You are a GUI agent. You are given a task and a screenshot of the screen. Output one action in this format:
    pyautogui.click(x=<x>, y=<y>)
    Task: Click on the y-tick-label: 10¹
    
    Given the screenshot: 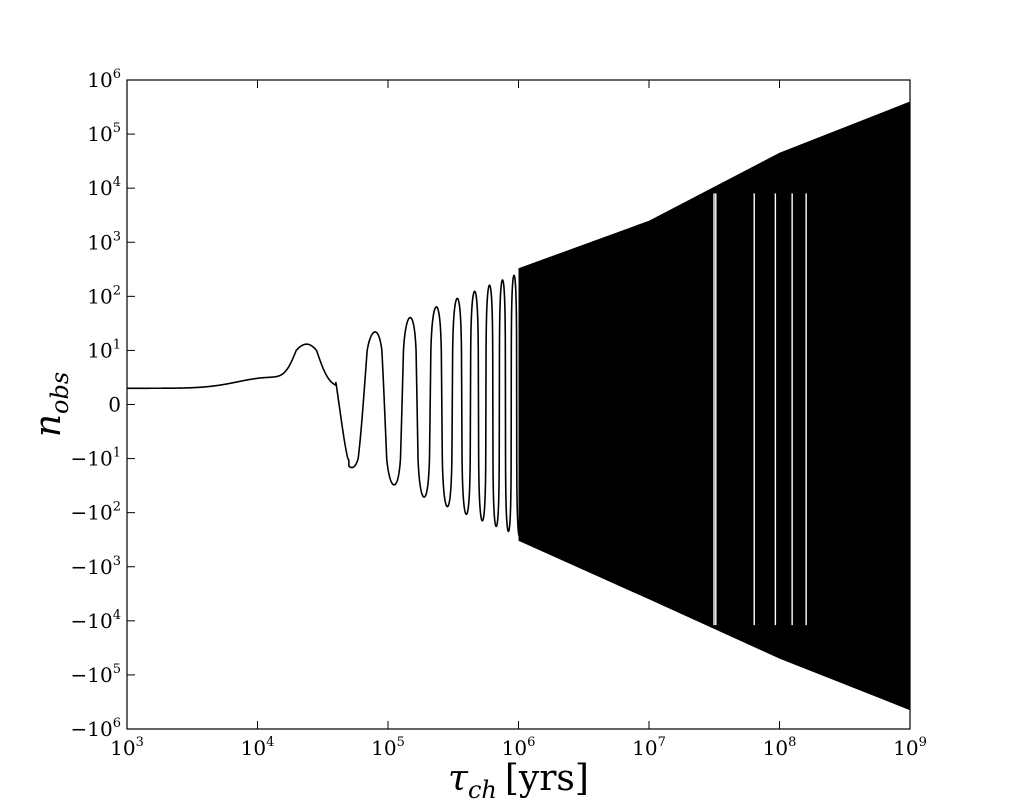 What is the action you would take?
    pyautogui.click(x=104, y=349)
    